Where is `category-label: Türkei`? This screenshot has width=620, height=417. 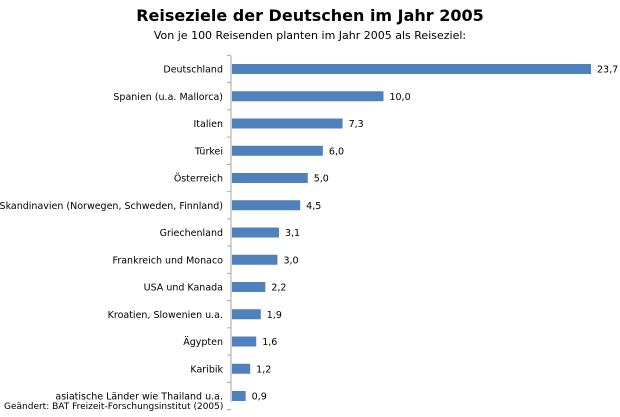
category-label: Türkei is located at coordinates (208, 151).